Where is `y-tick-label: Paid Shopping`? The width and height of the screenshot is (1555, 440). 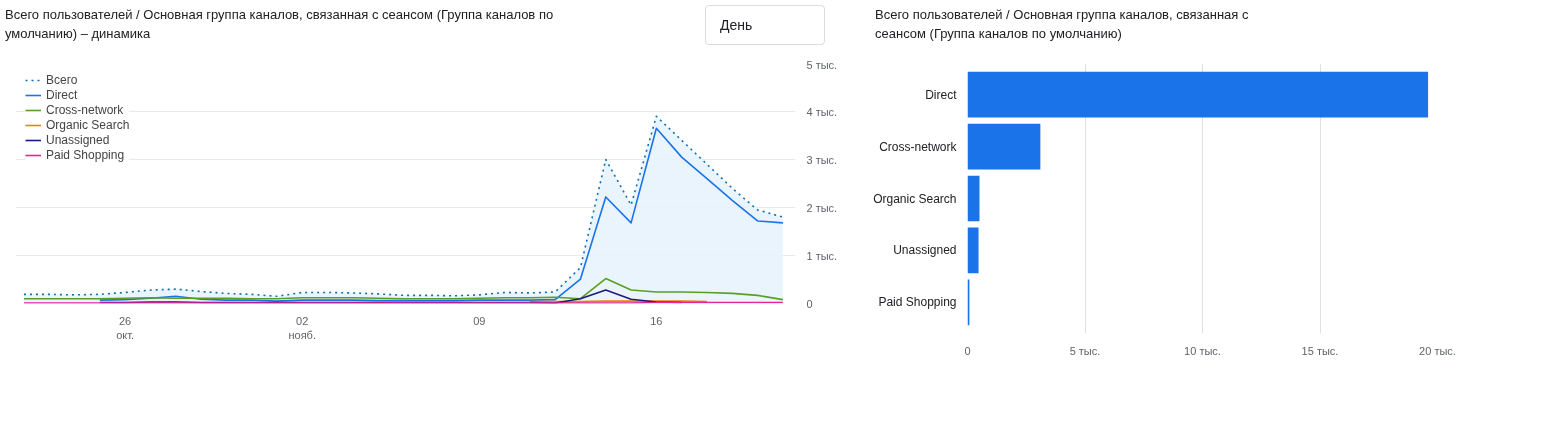 y-tick-label: Paid Shopping is located at coordinates (917, 302).